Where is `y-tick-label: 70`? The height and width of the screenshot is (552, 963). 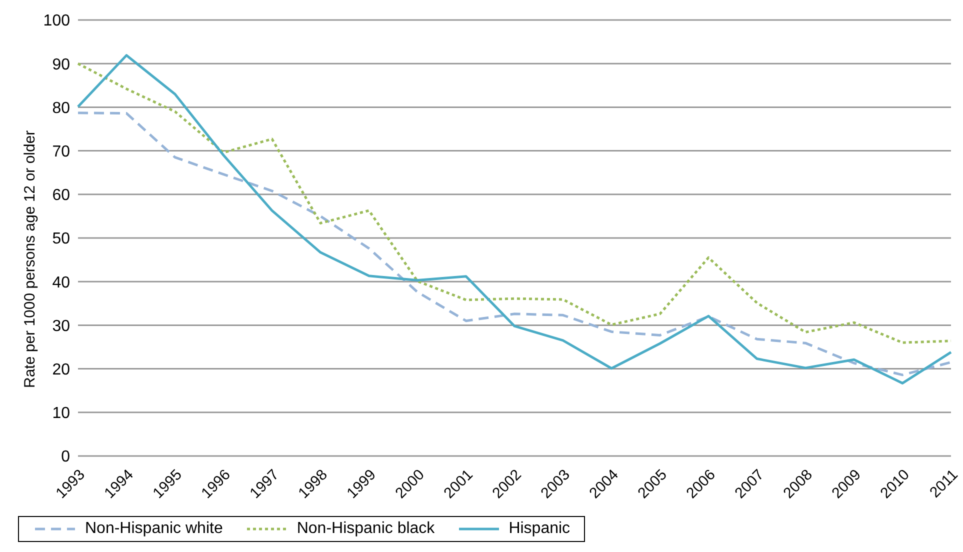
y-tick-label: 70 is located at coordinates (61, 151).